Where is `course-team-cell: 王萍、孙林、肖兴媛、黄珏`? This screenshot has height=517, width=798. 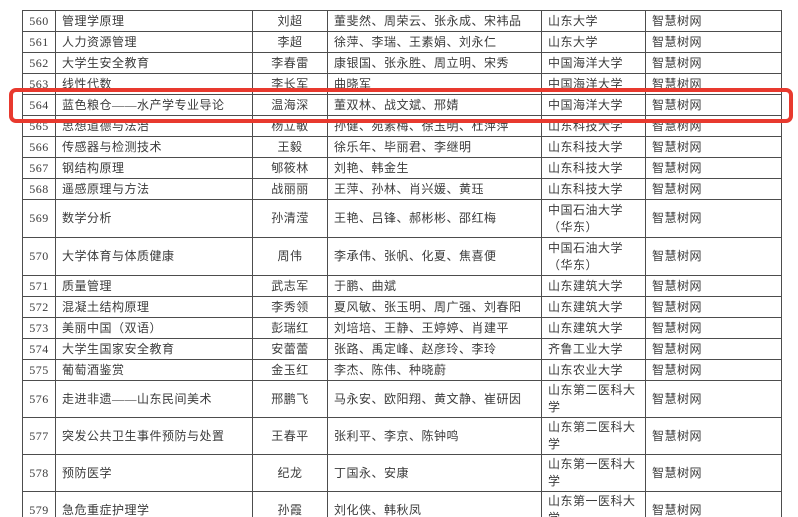
course-team-cell: 王萍、孙林、肖兴媛、黄珏 is located at coordinates (434, 189).